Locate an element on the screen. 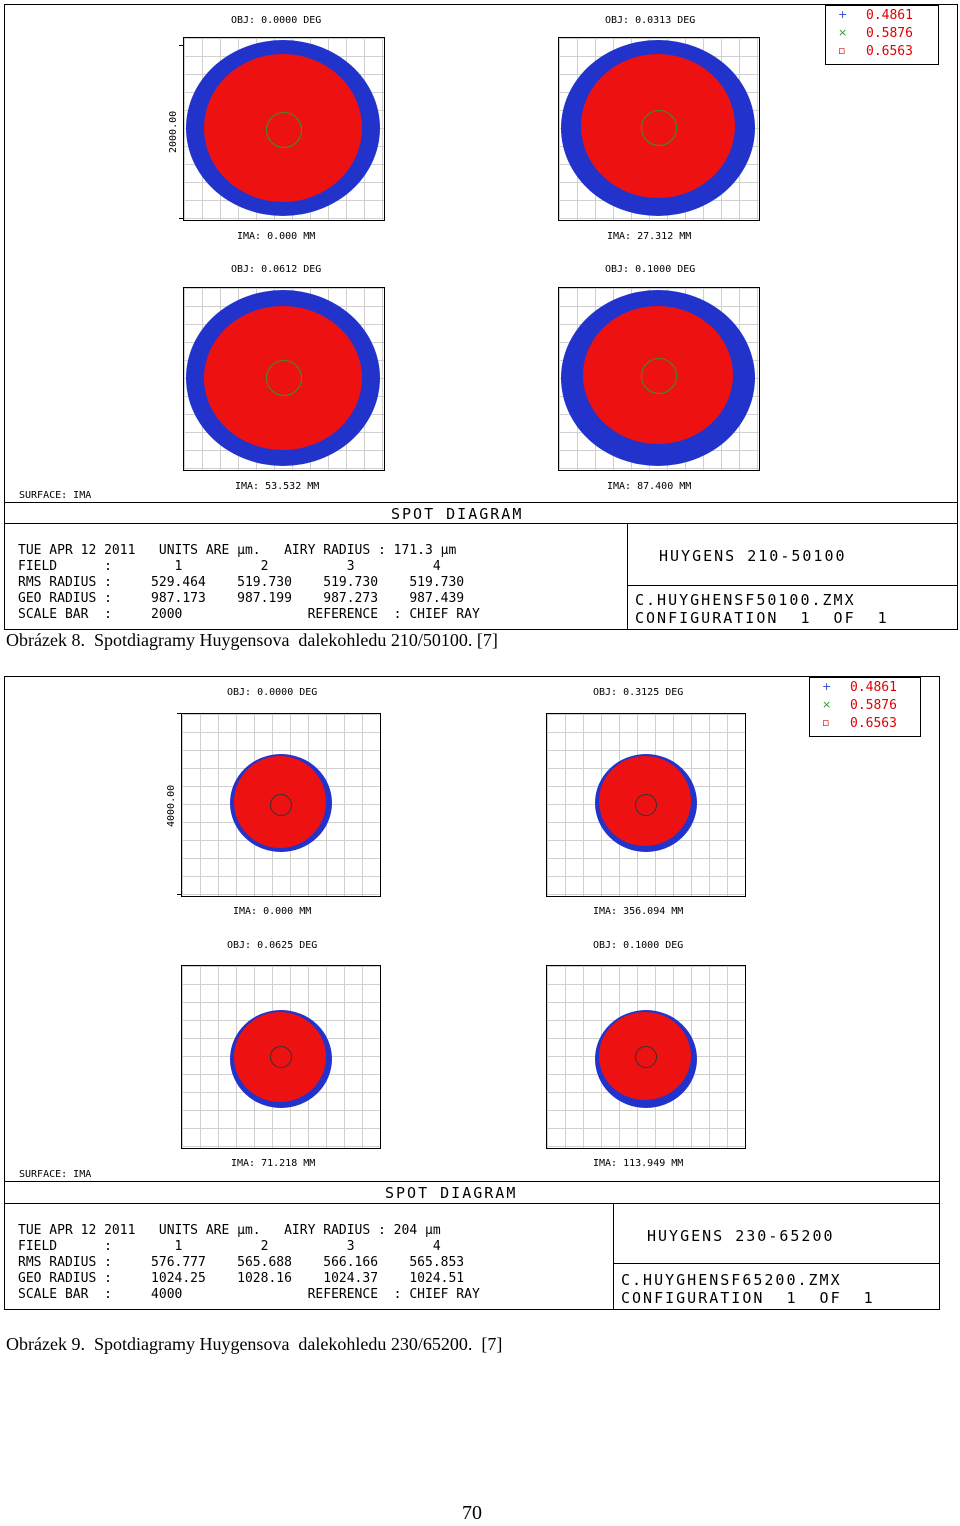 This screenshot has height=1526, width=960. lens-file-name: C.HUYGHENSF50100.ZMX is located at coordinates (745, 600).